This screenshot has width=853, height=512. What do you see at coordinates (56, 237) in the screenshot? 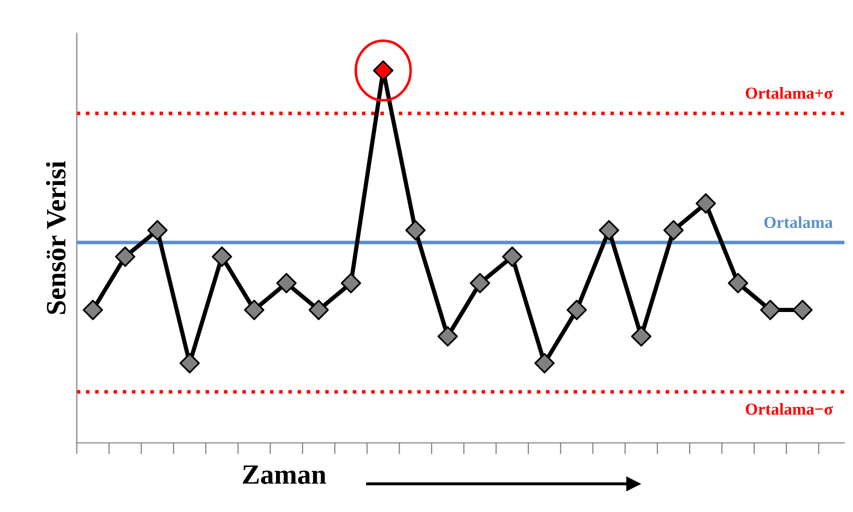
I see `y-axis-title: Sensör Verisi` at bounding box center [56, 237].